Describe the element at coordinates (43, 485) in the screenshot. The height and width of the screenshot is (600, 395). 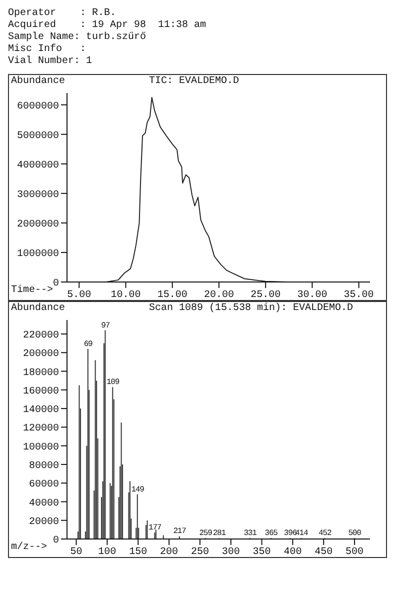
I see `y-tick-label: 60000` at that location.